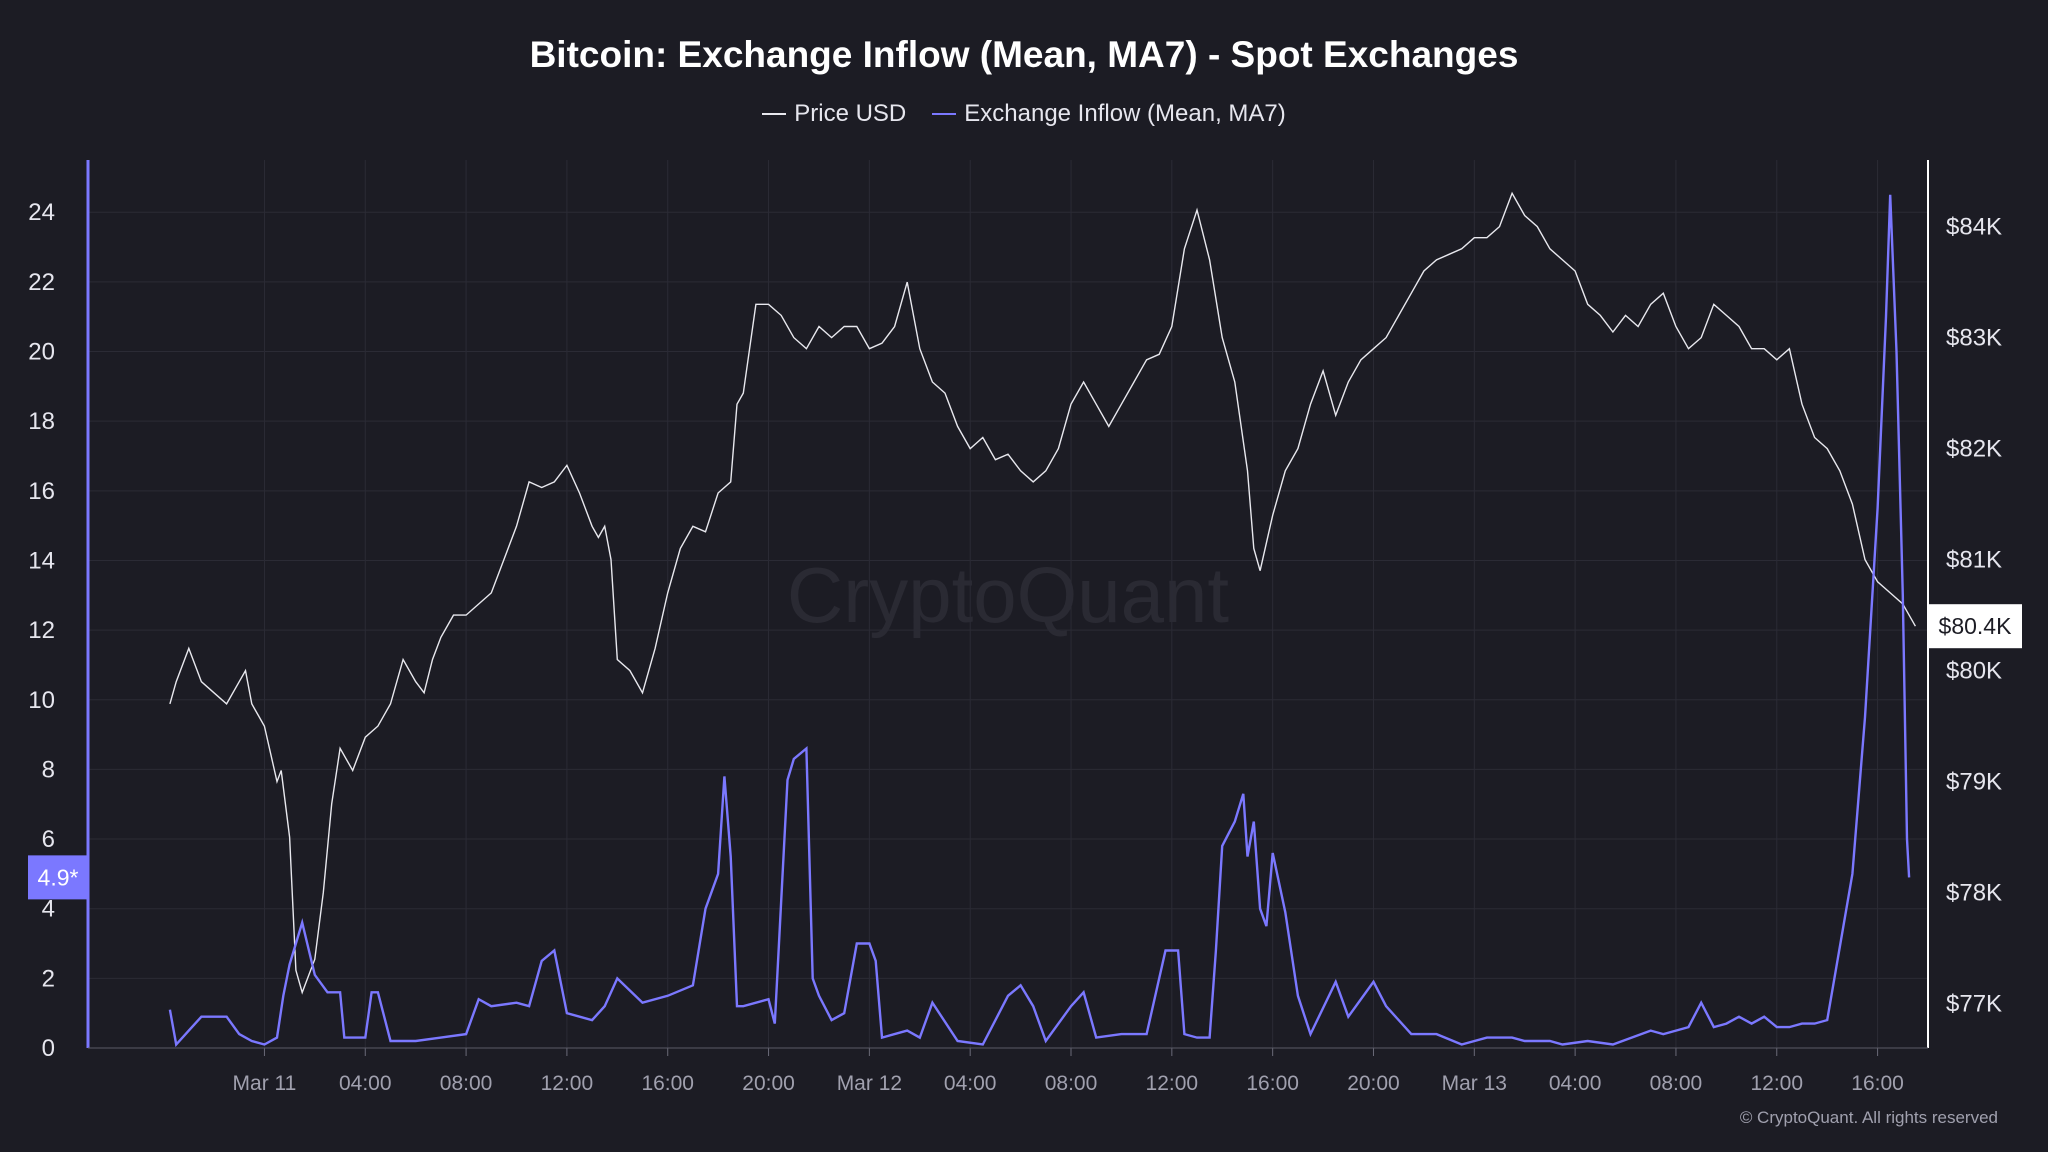 This screenshot has width=2048, height=1152. Describe the element at coordinates (1974, 227) in the screenshot. I see `y-right-tick-label: $84K` at that location.